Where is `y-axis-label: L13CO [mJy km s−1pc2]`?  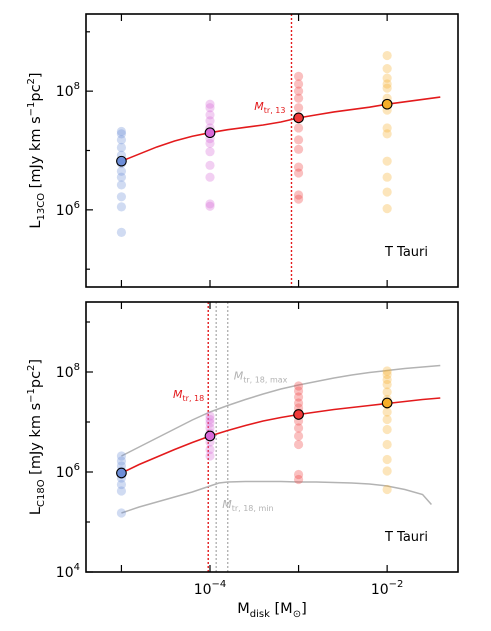 y-axis-label: L13CO [mJy km s−1pc2] is located at coordinates (36, 150).